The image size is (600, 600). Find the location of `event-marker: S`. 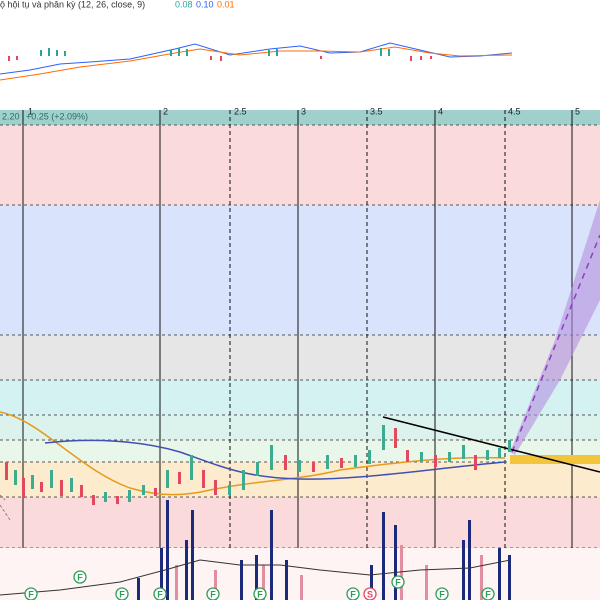

event-marker: S is located at coordinates (370, 593).